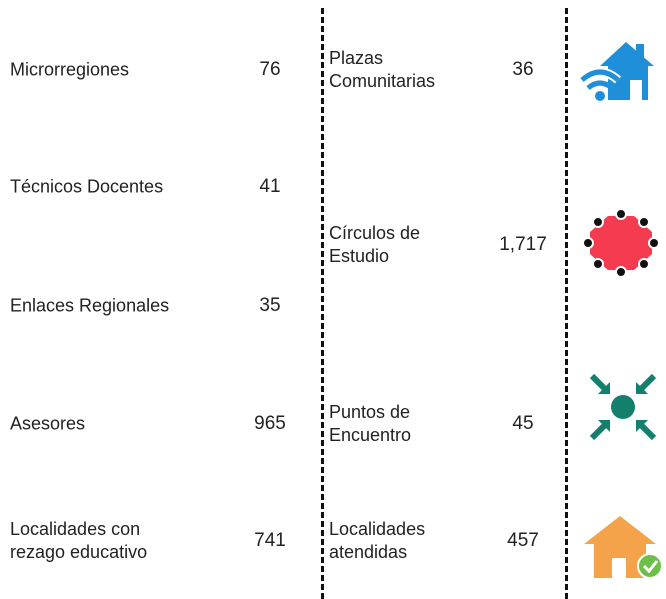  Describe the element at coordinates (370, 424) in the screenshot. I see `item-label: Puntos de Encuentro` at that location.